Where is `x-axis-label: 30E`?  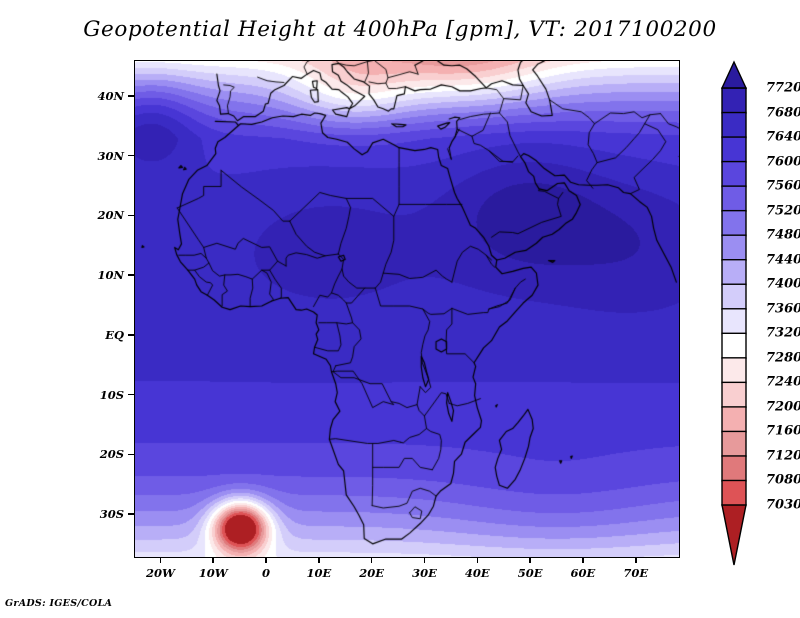
x-axis-label: 30E is located at coordinates (424, 573).